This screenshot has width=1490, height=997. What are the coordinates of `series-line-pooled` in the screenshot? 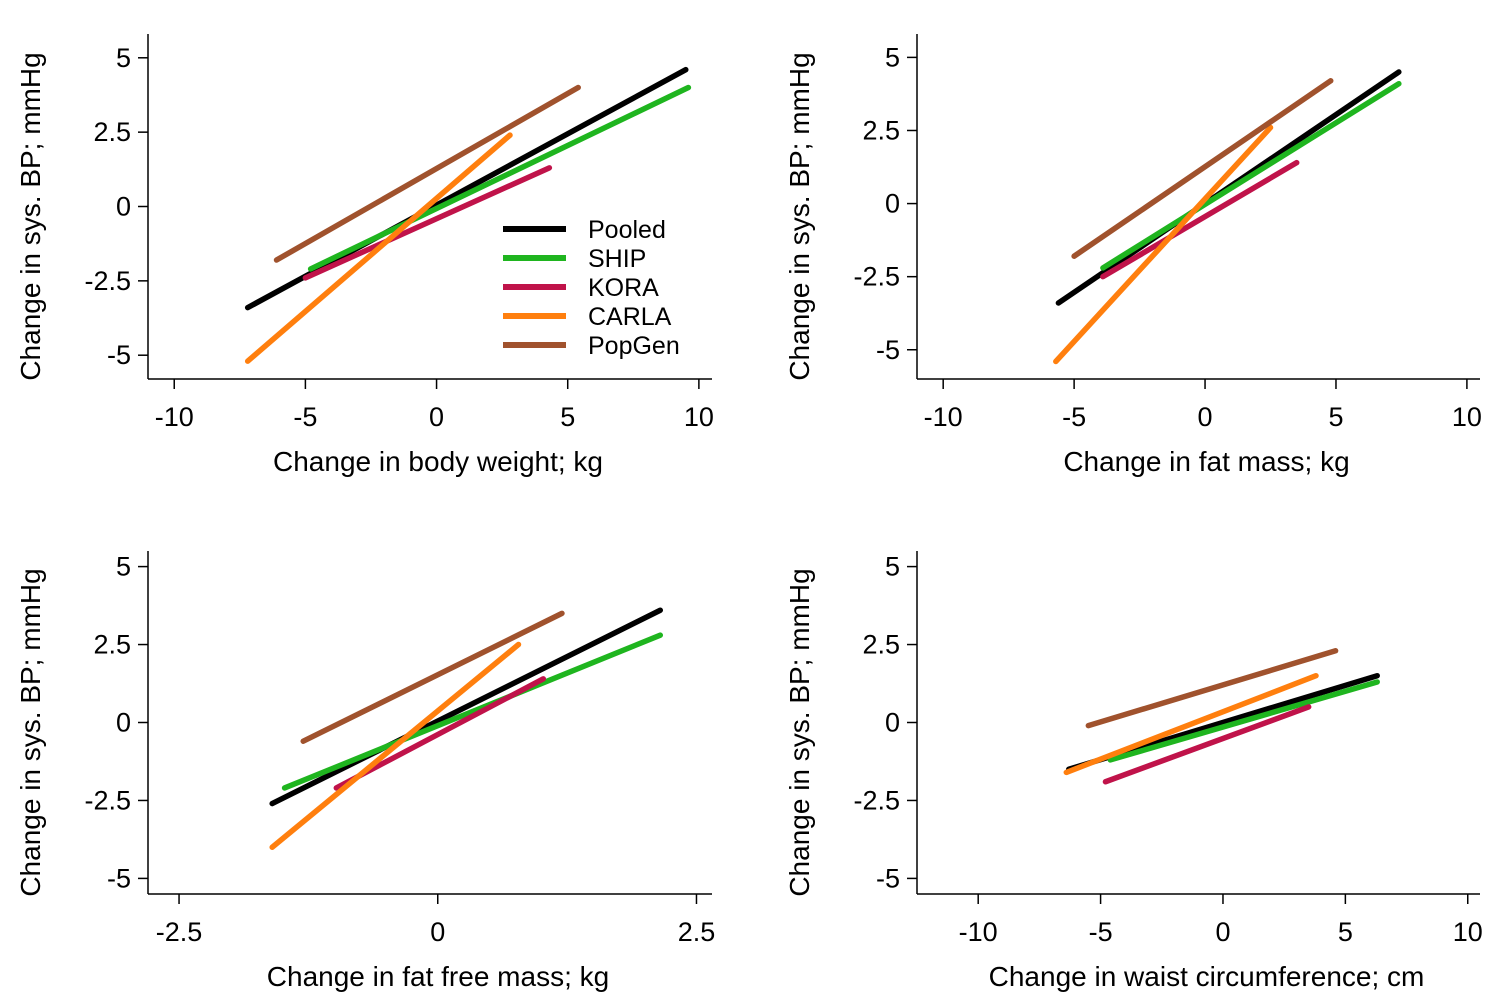 It's located at (466, 707).